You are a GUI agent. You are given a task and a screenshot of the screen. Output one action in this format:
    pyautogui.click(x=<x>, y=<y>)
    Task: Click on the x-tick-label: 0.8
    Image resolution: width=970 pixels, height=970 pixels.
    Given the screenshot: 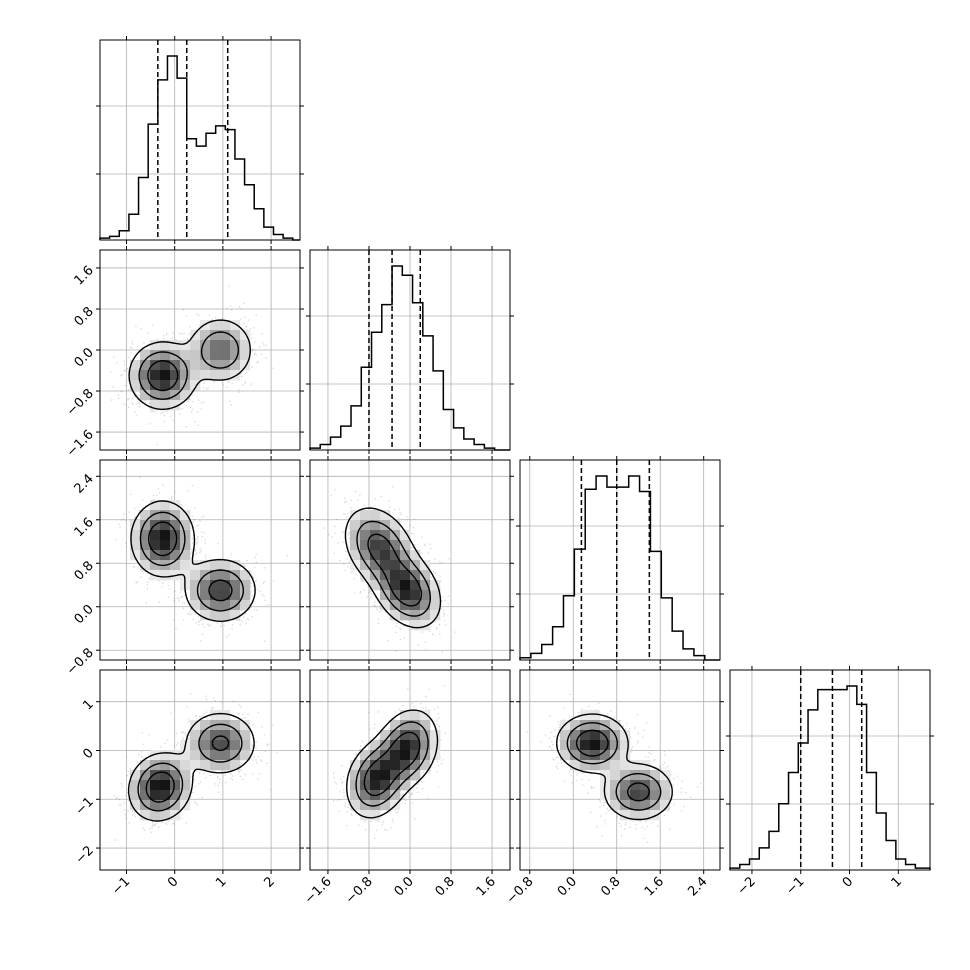 What is the action you would take?
    pyautogui.click(x=445, y=886)
    